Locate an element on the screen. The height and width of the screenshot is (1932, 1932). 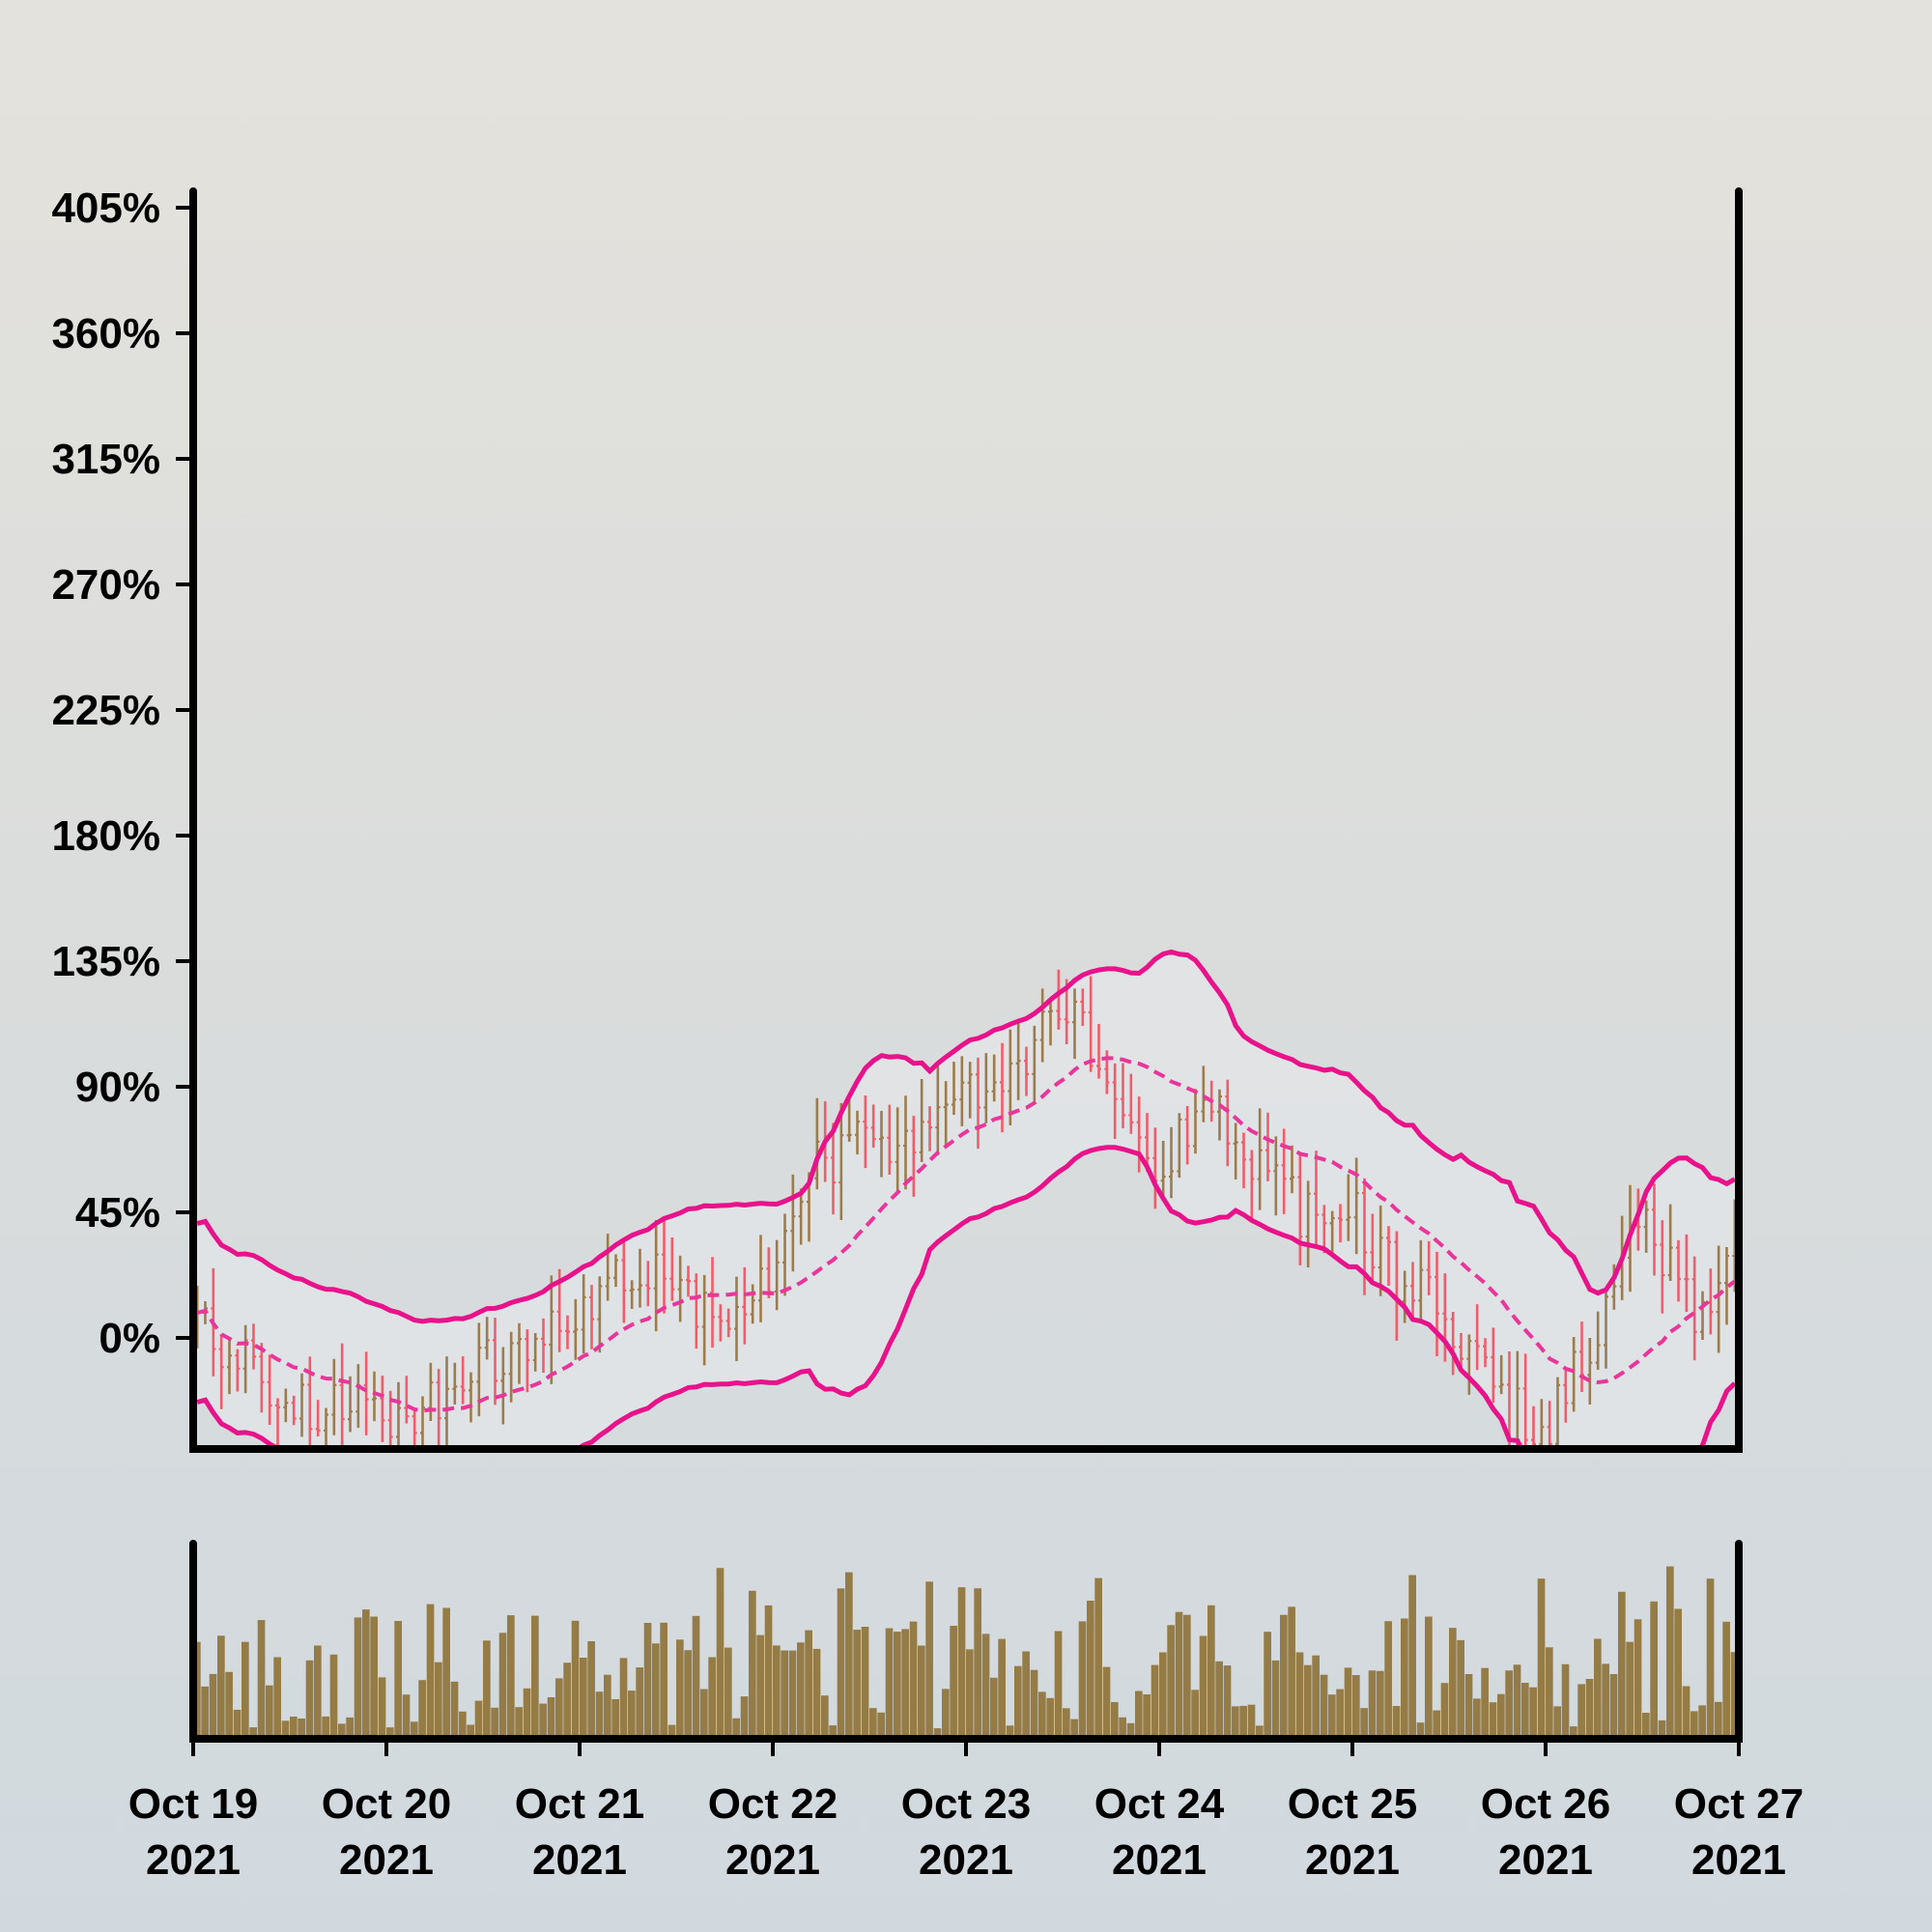
x-tick-label: Oct 21 2021 is located at coordinates (580, 1832).